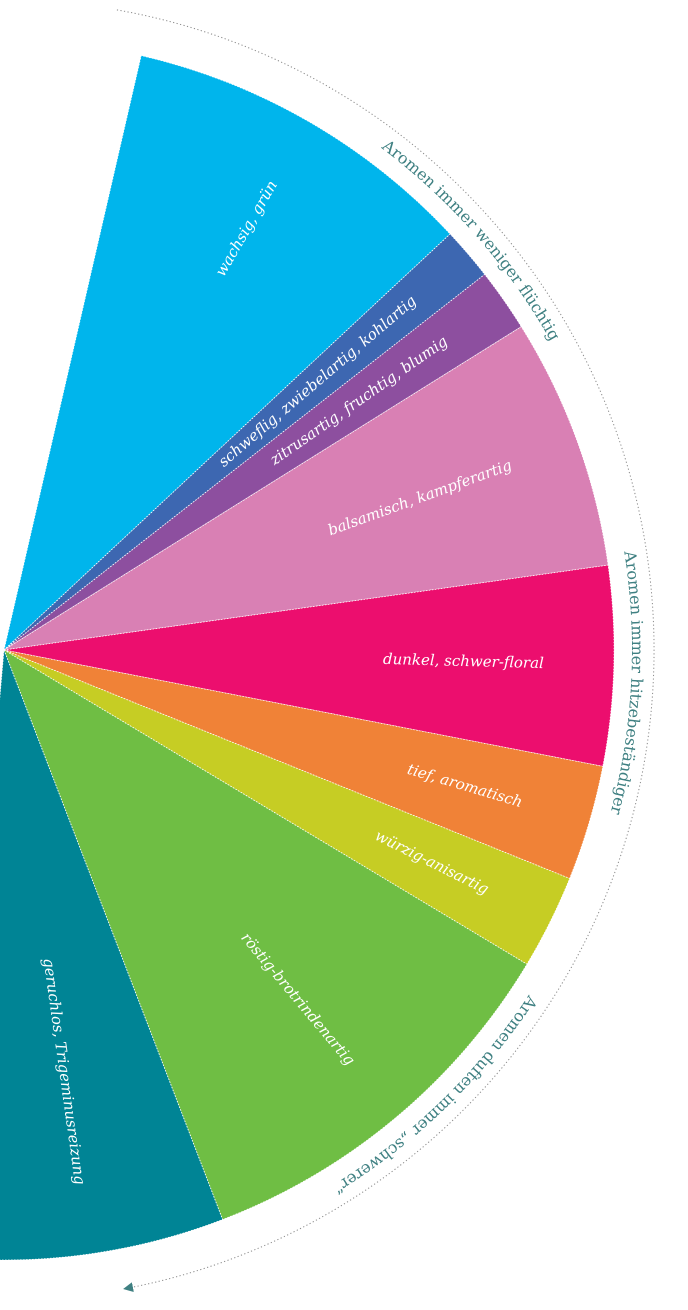 The height and width of the screenshot is (1310, 688). What do you see at coordinates (464, 661) in the screenshot?
I see `segment-label-dark-floral: dunkel, schwer-floral` at bounding box center [464, 661].